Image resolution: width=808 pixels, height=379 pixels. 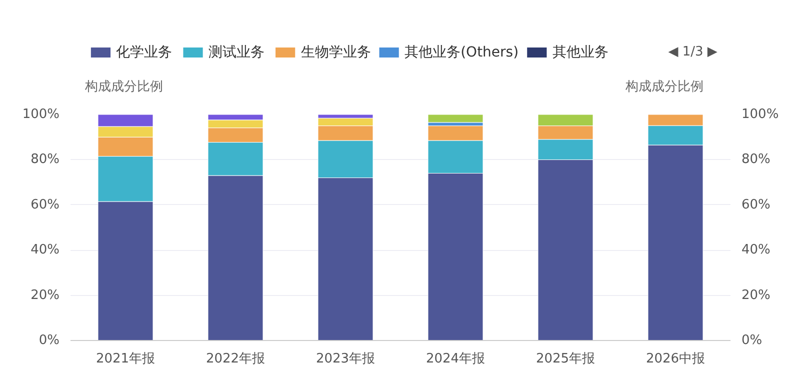 I want to click on y-tick-label: 100%, so click(x=41, y=114).